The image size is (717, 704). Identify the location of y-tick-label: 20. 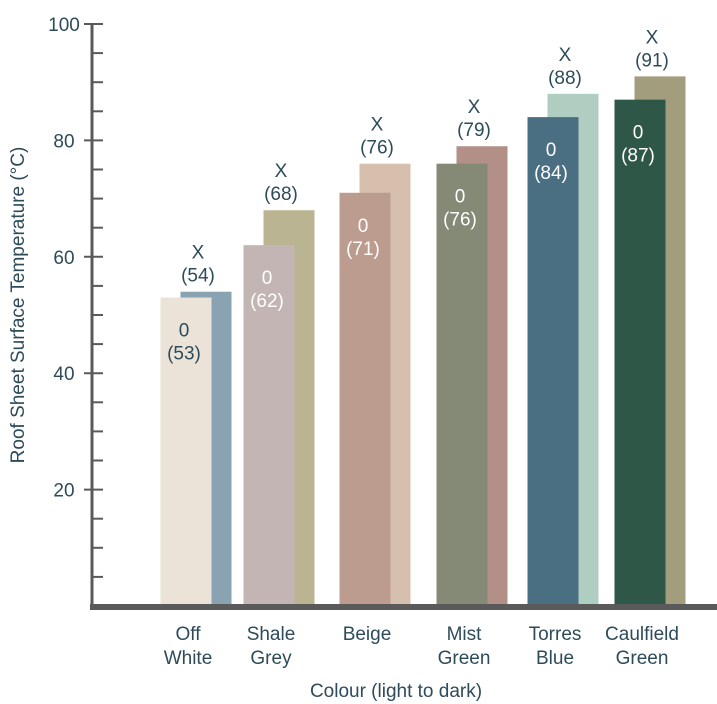
(63, 491).